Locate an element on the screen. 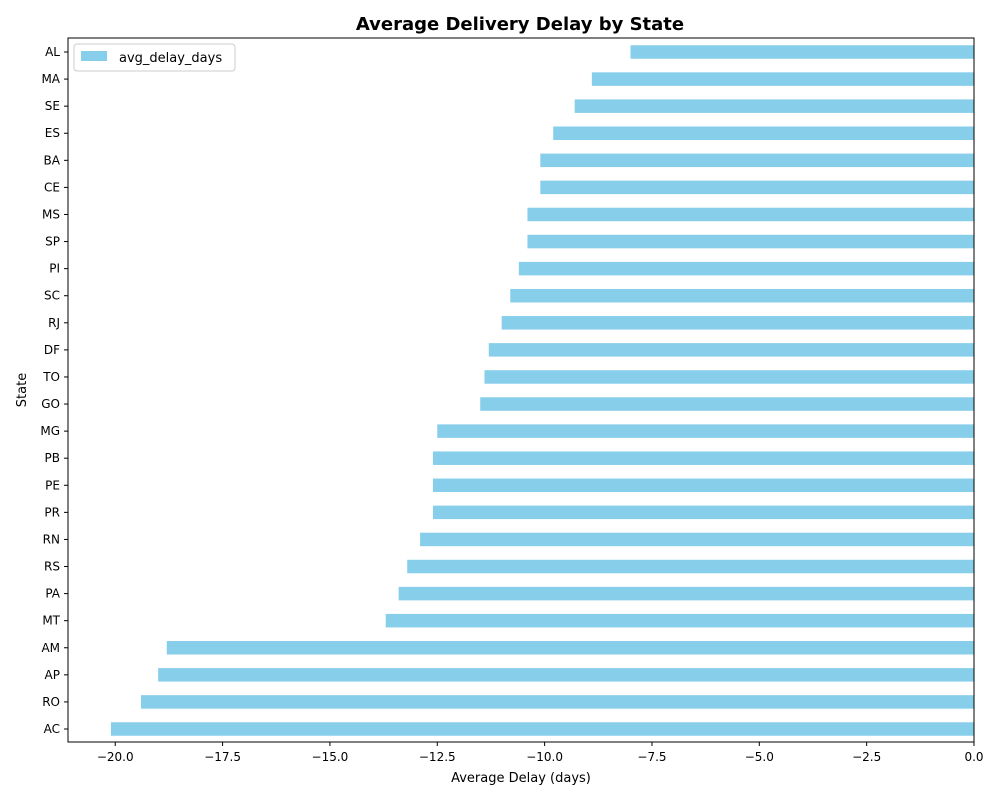  bar-pe is located at coordinates (703, 485).